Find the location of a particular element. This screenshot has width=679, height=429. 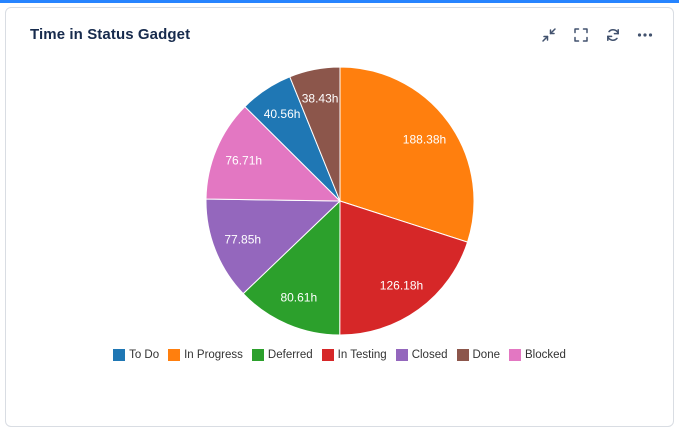

more-options-icon is located at coordinates (645, 35).